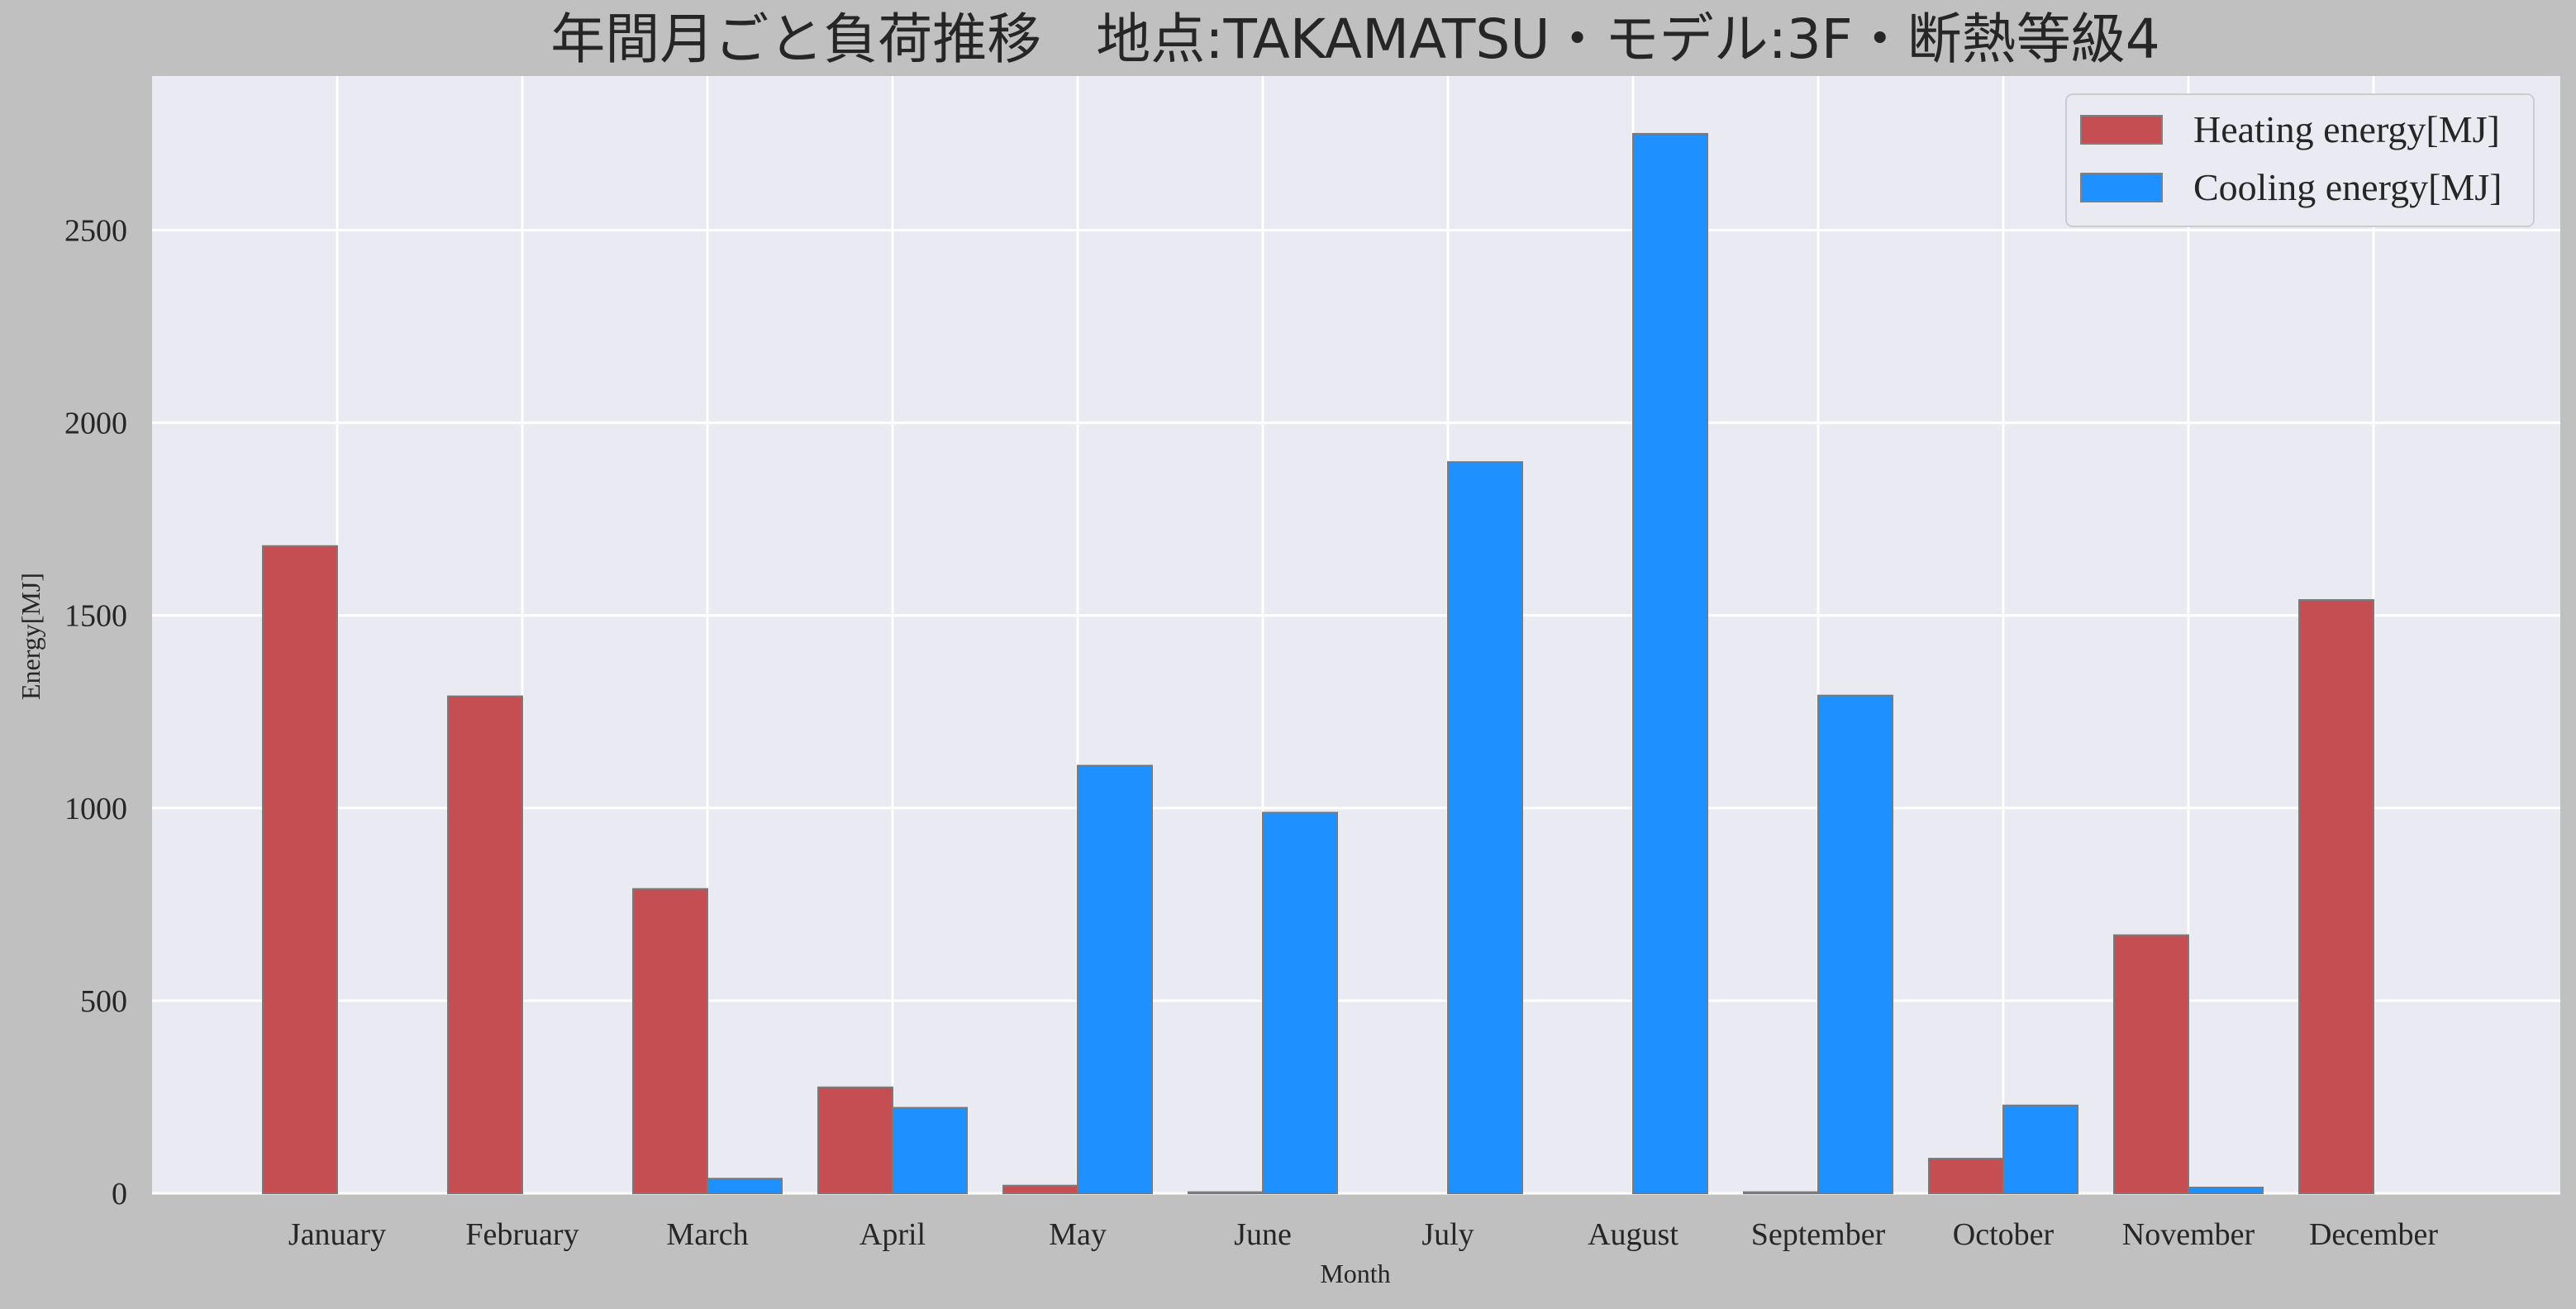  Describe the element at coordinates (1040, 1189) in the screenshot. I see `heating-bar-may` at that location.